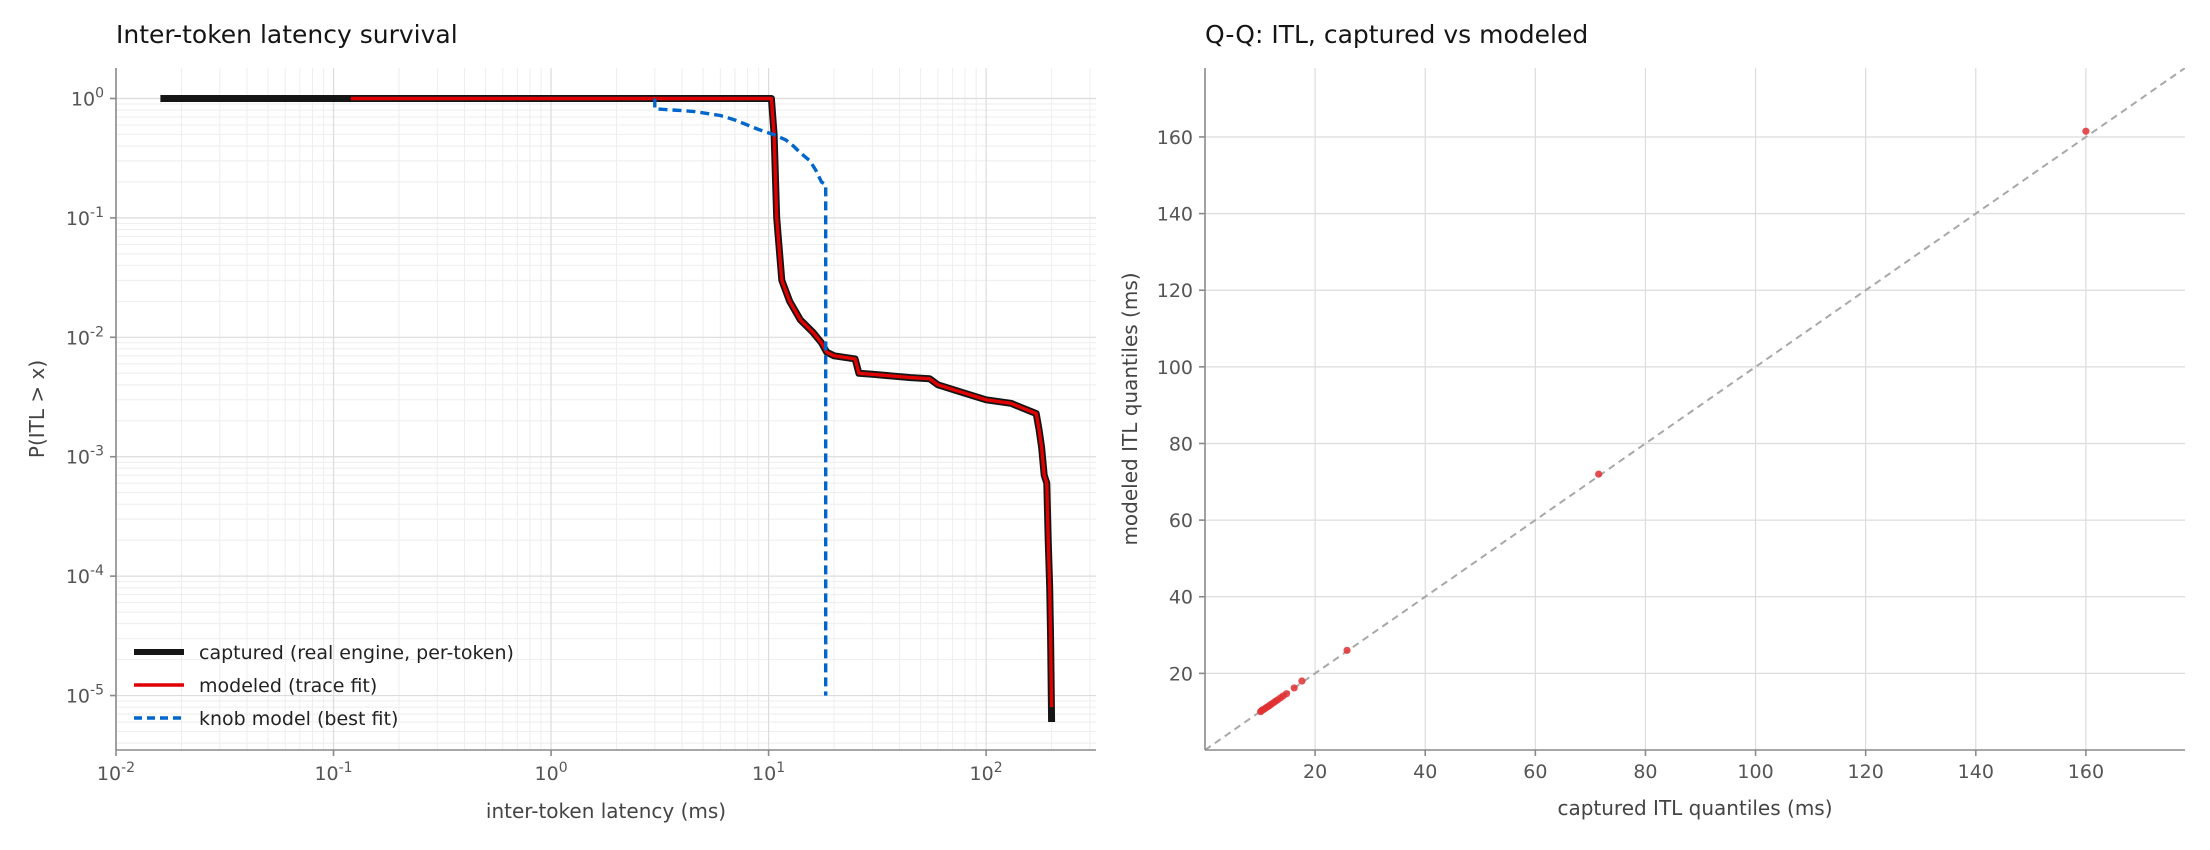 The image size is (2210, 850). Describe the element at coordinates (1175, 138) in the screenshot. I see `right-y-tick-label-7: 160` at that location.